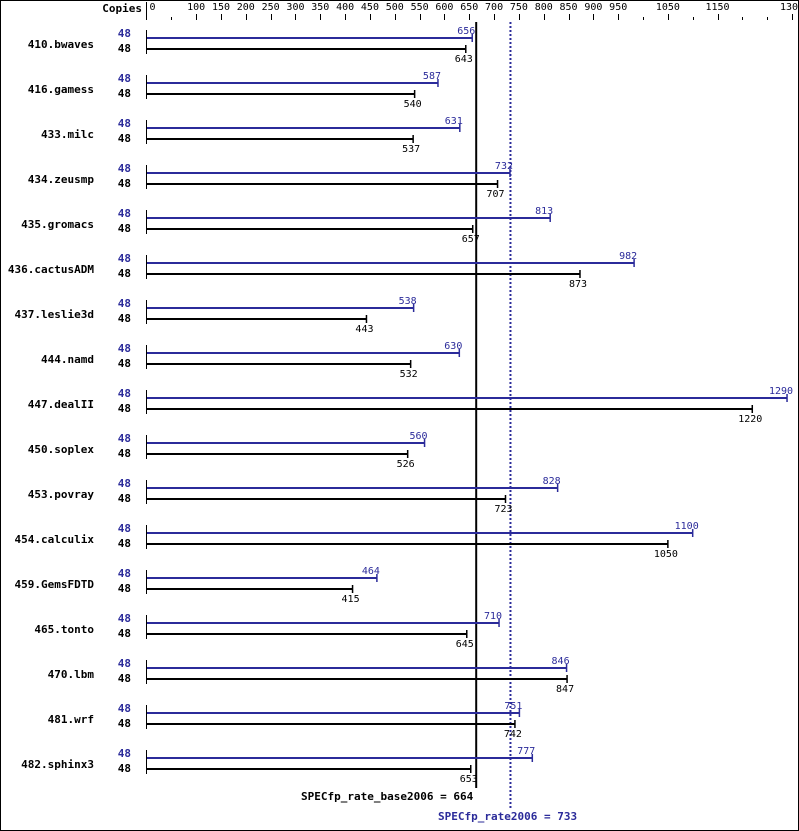 The height and width of the screenshot is (831, 799). What do you see at coordinates (432, 76) in the screenshot?
I see `peak-value: 587` at bounding box center [432, 76].